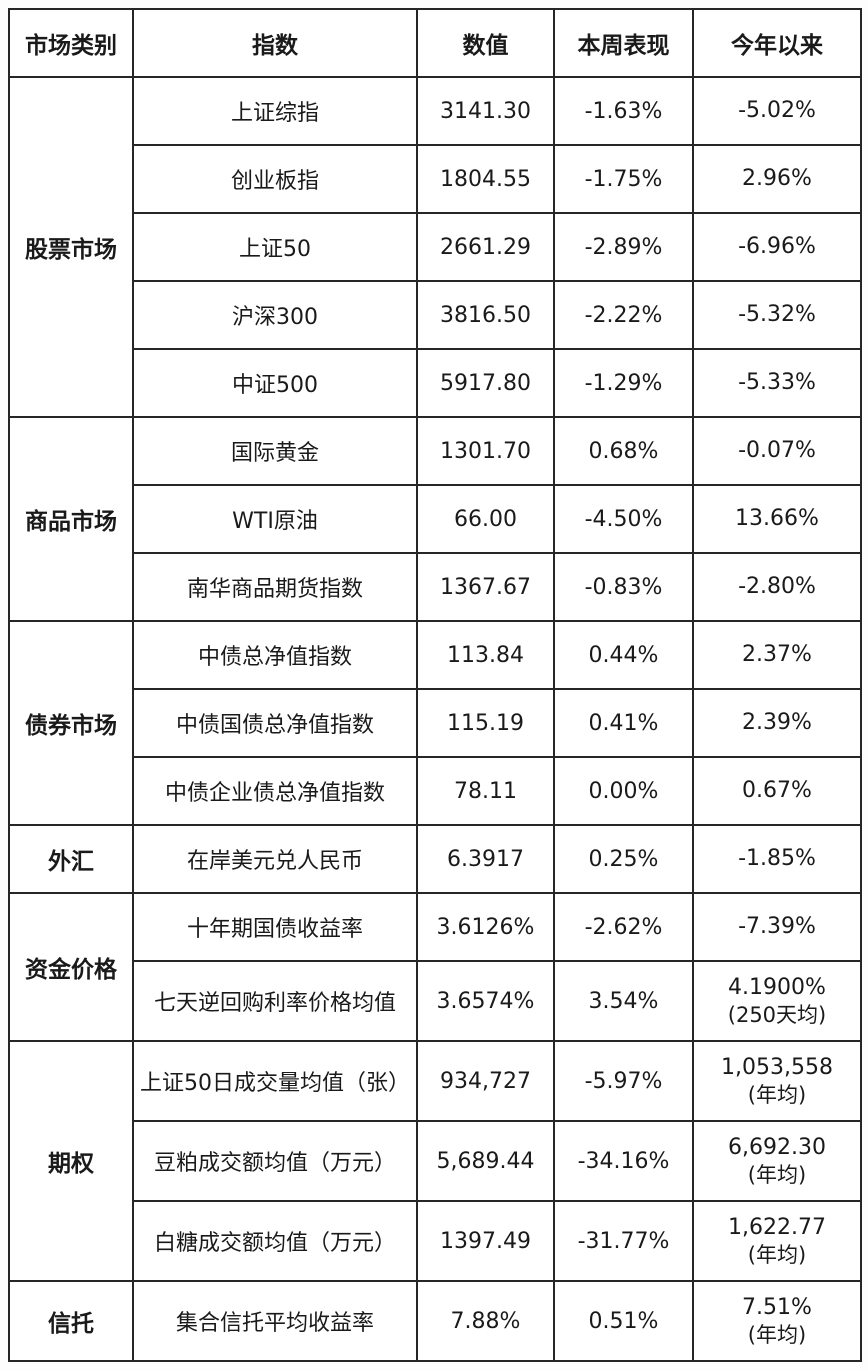 The image size is (868, 1370). Describe the element at coordinates (275, 1321) in the screenshot. I see `cell-index-name: 集合信托平均收益率` at that location.